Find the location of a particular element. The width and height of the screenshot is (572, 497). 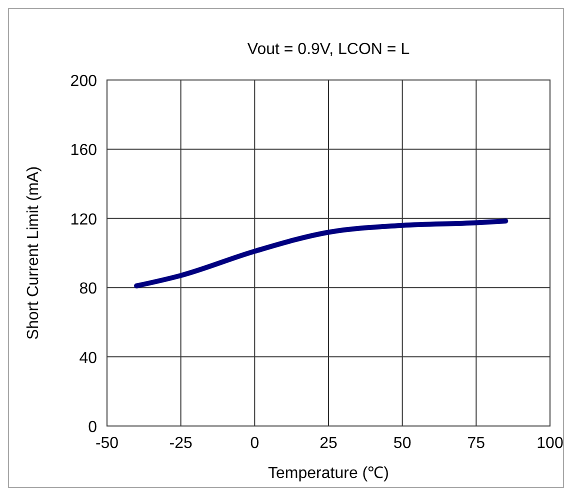

y-tick-label: 0 is located at coordinates (93, 427).